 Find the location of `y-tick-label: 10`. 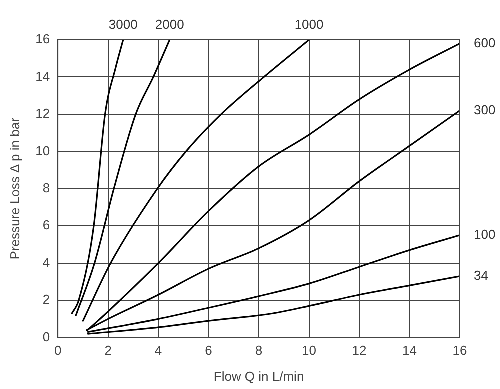

y-tick-label: 10 is located at coordinates (43, 150).